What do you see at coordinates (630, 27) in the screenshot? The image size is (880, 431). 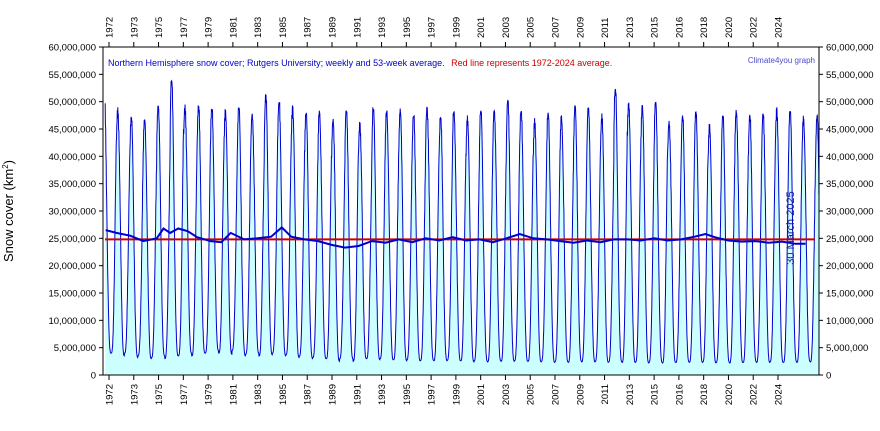 I see `x-tick-label-top: 2013` at bounding box center [630, 27].